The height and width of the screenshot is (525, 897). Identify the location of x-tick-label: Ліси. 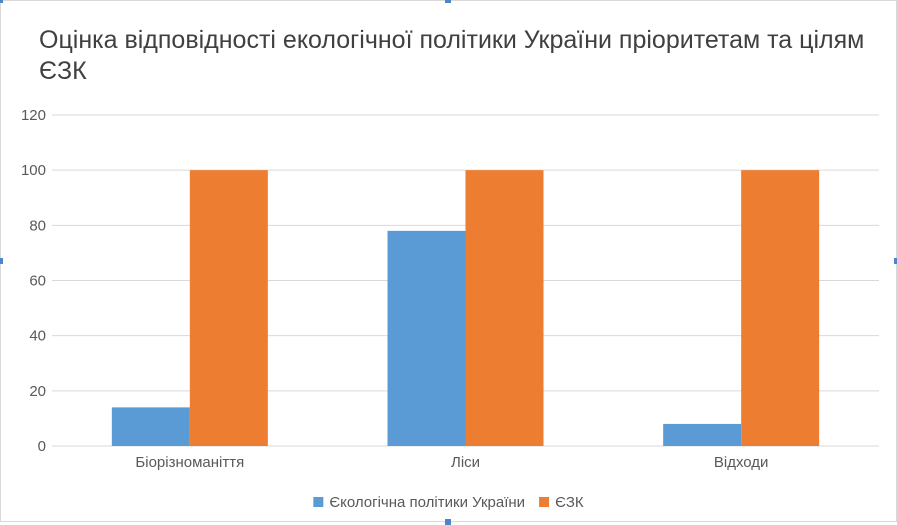
(465, 462).